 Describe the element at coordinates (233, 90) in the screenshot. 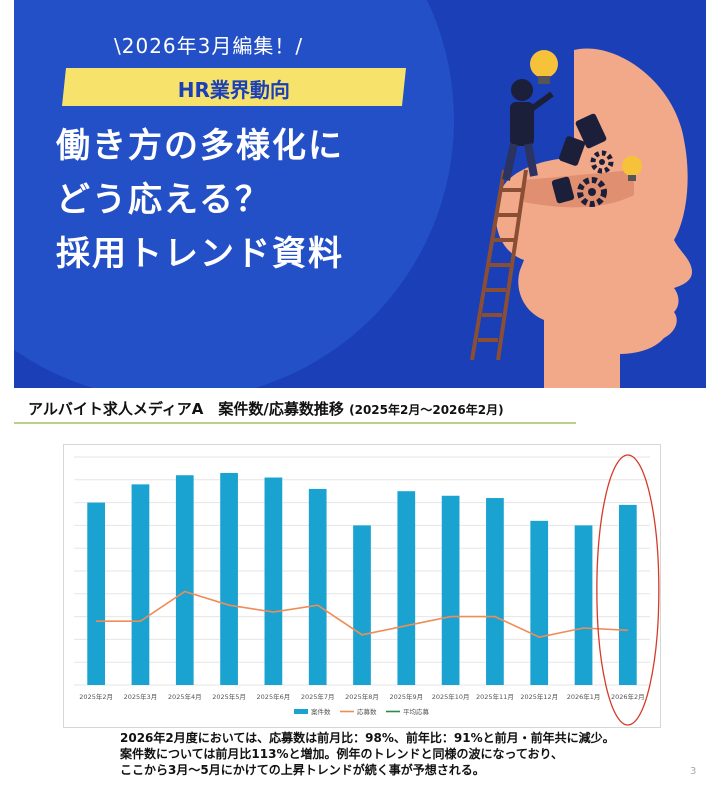

I see `hero-tag-label: HR業界動向` at that location.